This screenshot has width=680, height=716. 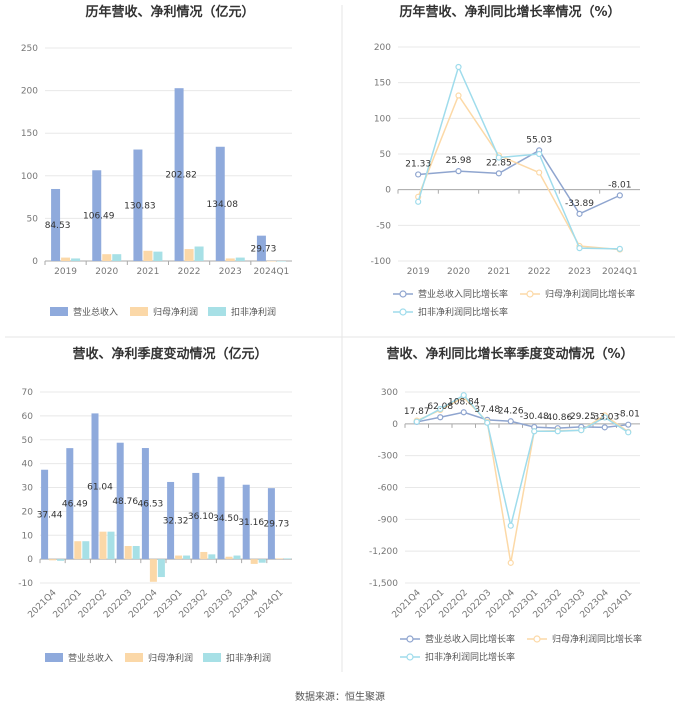 I want to click on data-label: -30.48, so click(x=534, y=417).